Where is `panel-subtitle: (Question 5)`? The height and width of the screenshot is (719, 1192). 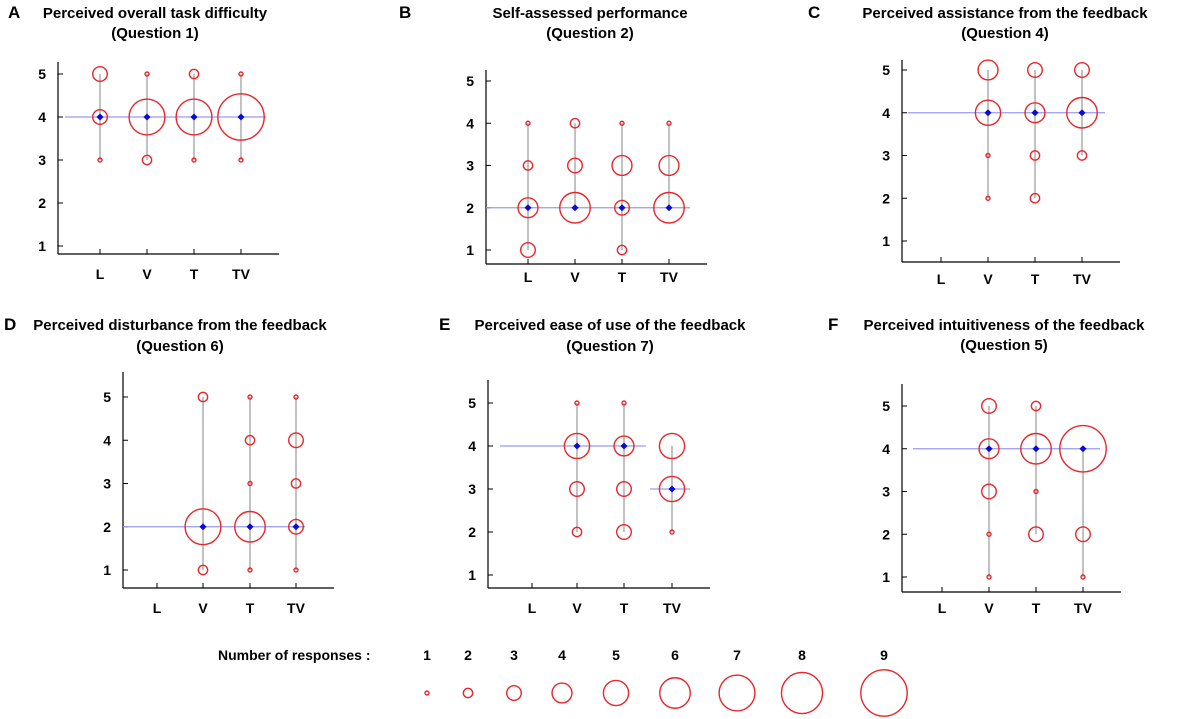
panel-subtitle: (Question 5) is located at coordinates (1004, 345).